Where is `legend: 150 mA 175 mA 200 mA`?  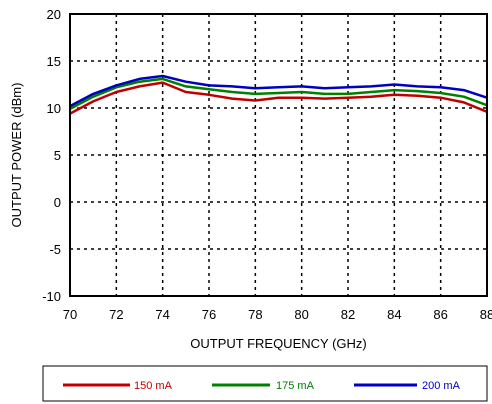 legend: 150 mA 175 mA 200 mA is located at coordinates (262, 386).